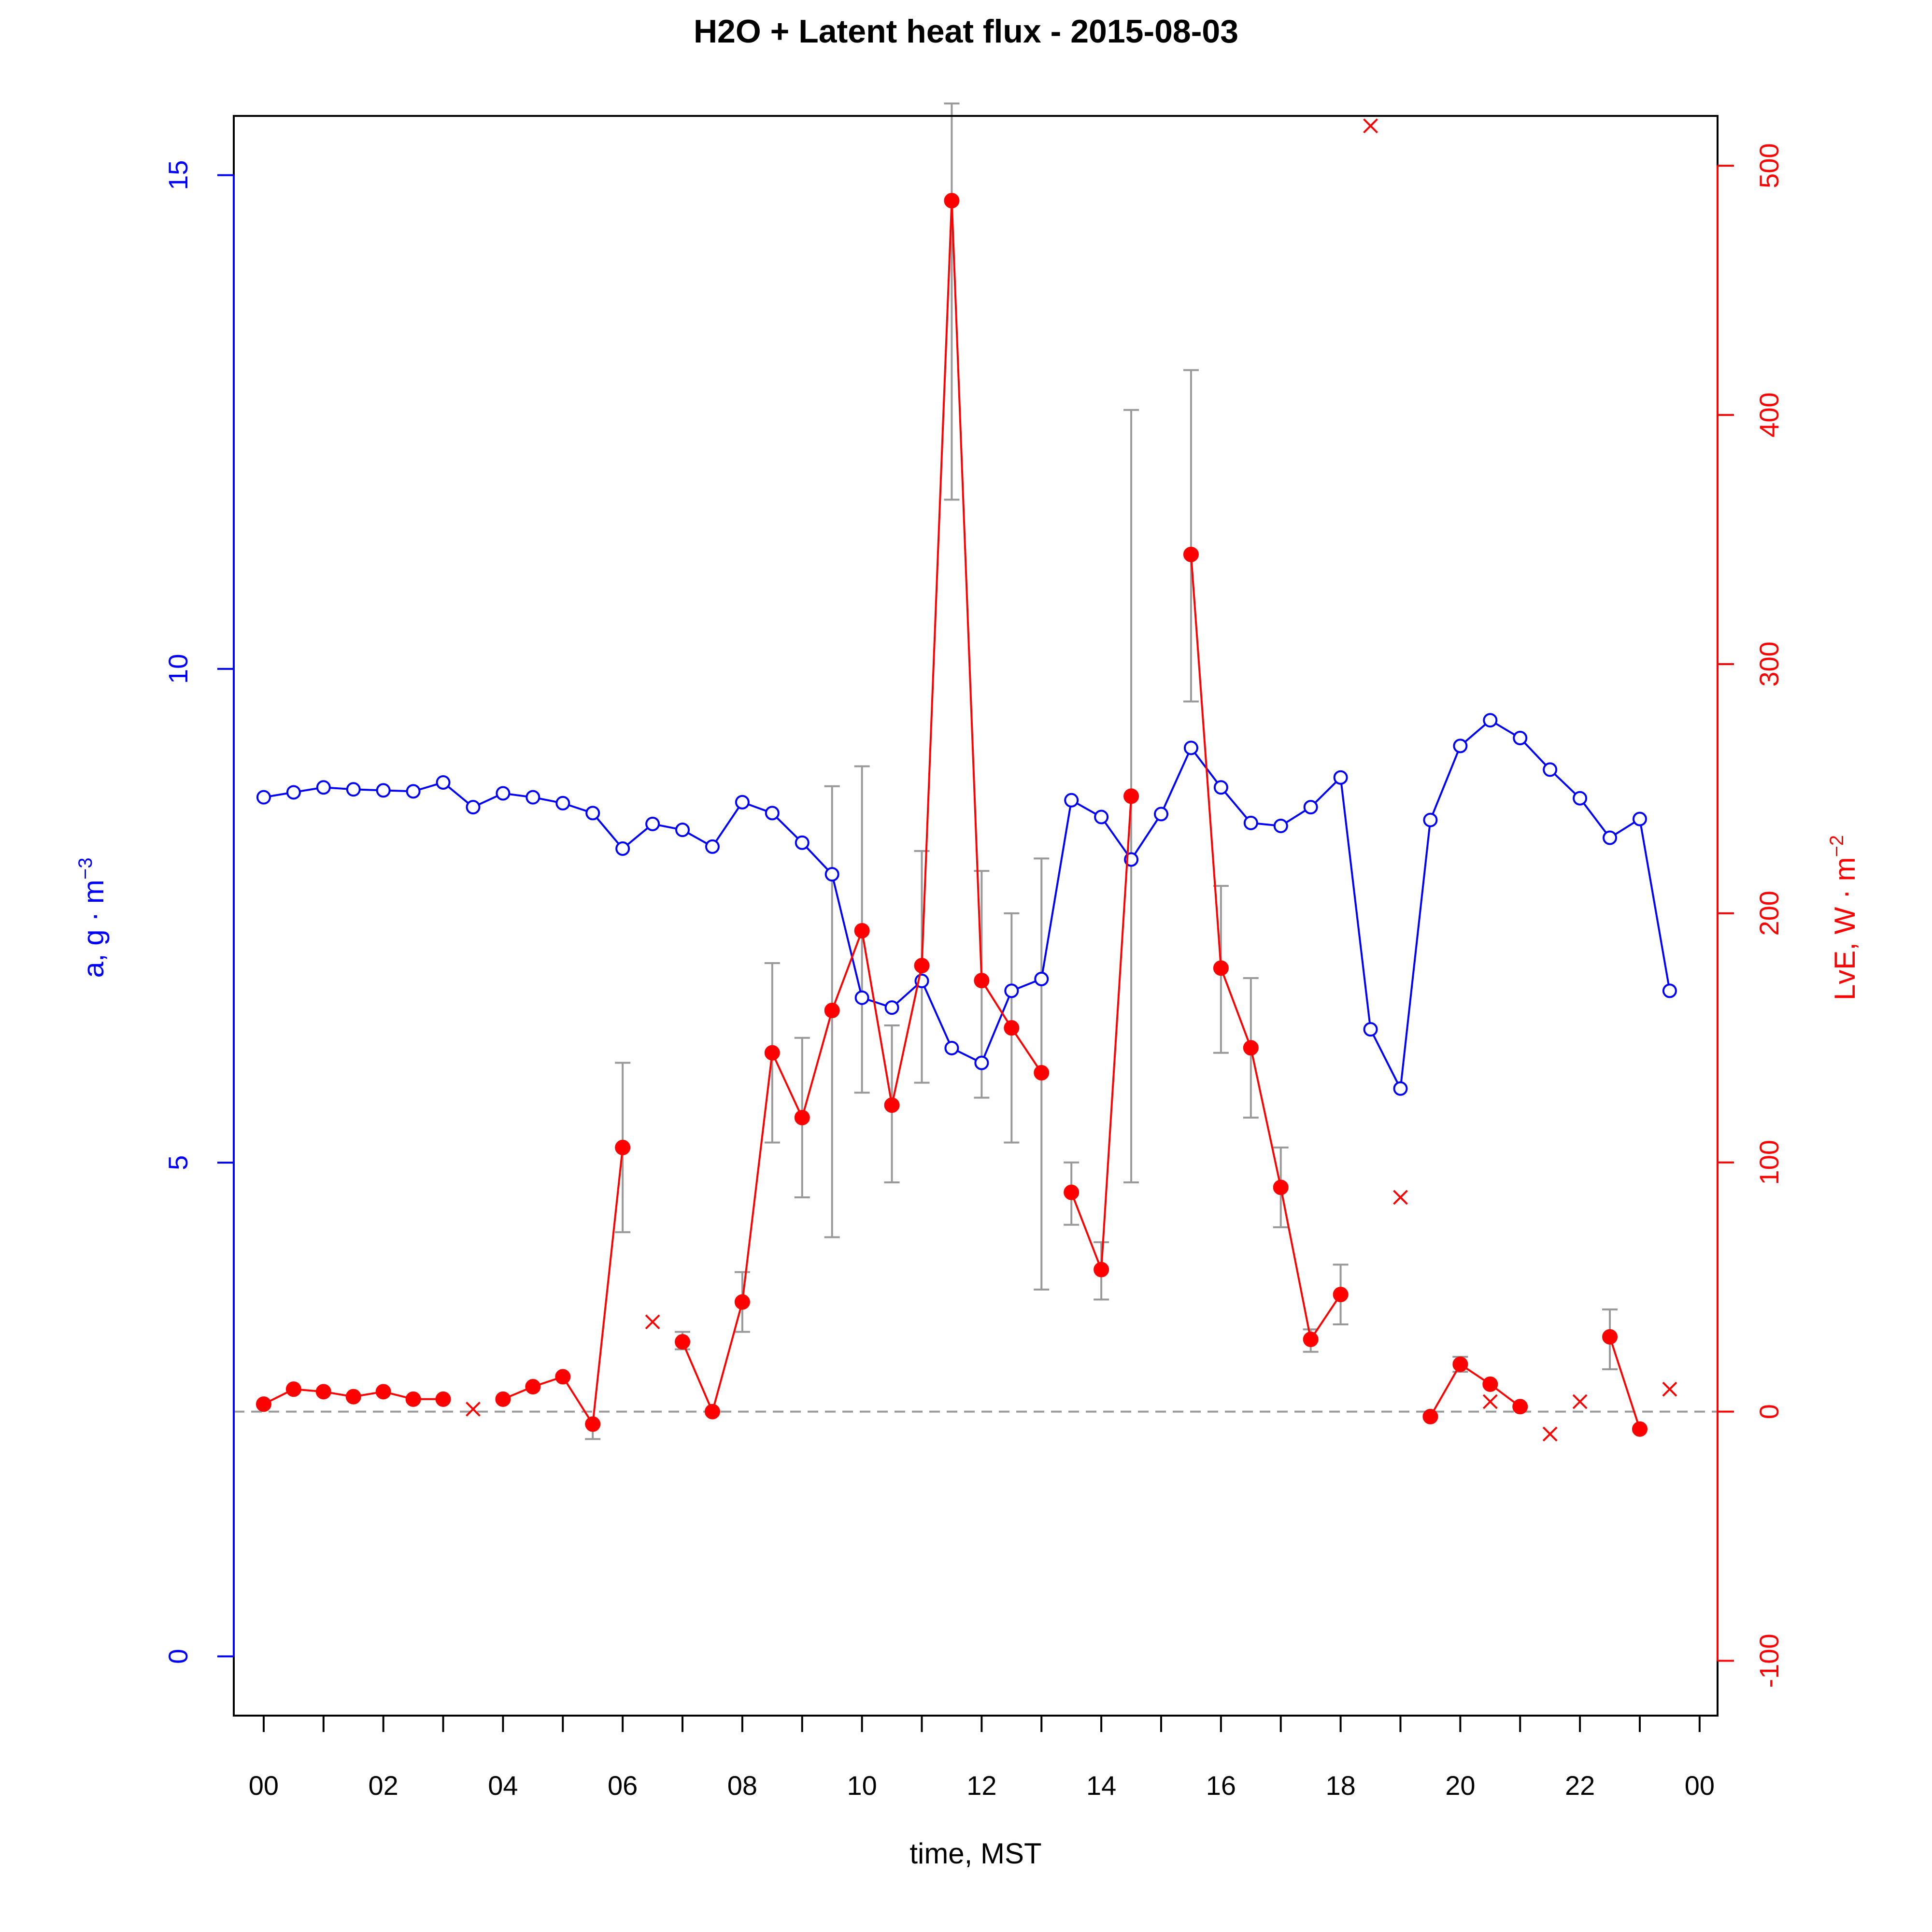 Image resolution: width=1932 pixels, height=1932 pixels. I want to click on left-tick-label: 10, so click(178, 669).